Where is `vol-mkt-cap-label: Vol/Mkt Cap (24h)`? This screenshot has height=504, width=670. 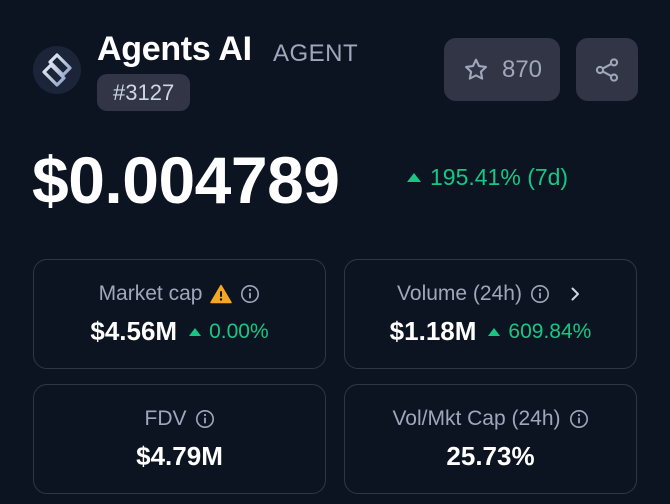 vol-mkt-cap-label: Vol/Mkt Cap (24h) is located at coordinates (476, 418).